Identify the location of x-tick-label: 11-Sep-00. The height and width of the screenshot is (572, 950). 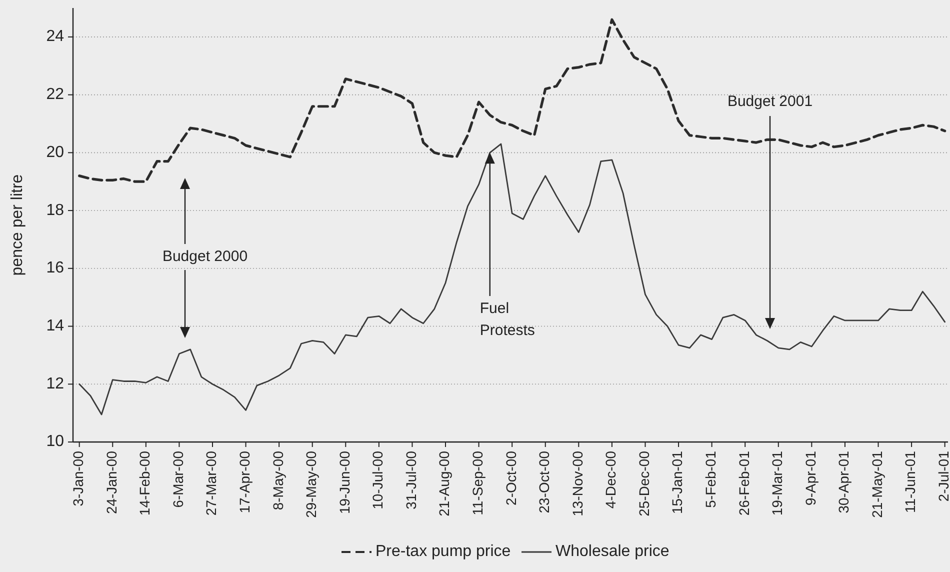
(478, 483).